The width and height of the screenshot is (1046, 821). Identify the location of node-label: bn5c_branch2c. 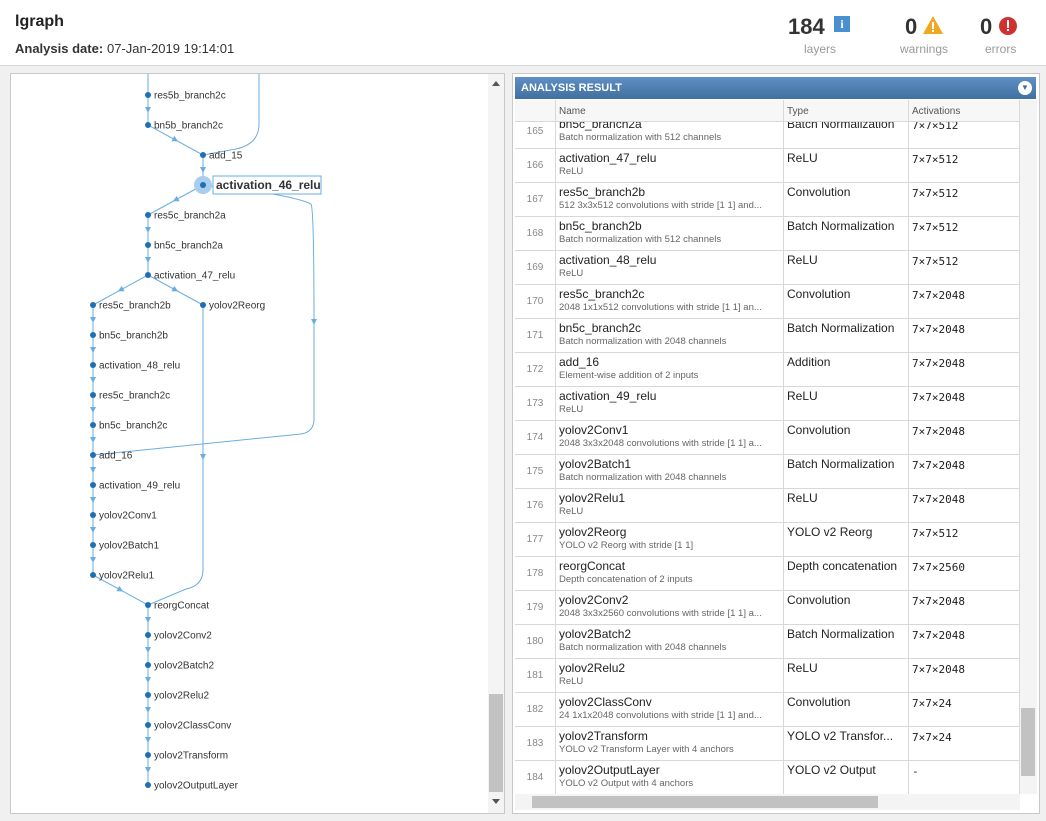
(133, 426).